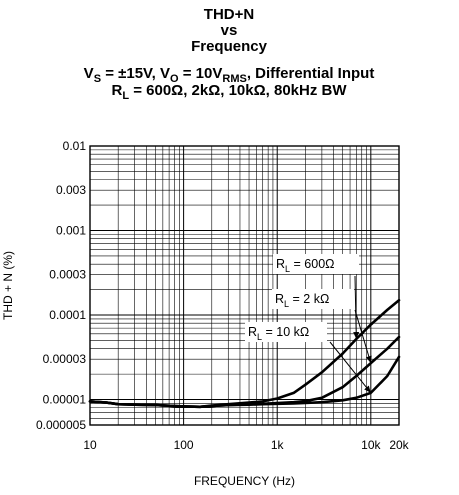 This screenshot has height=495, width=459. I want to click on annotation-label-part: = 2 kΩ, so click(309, 299).